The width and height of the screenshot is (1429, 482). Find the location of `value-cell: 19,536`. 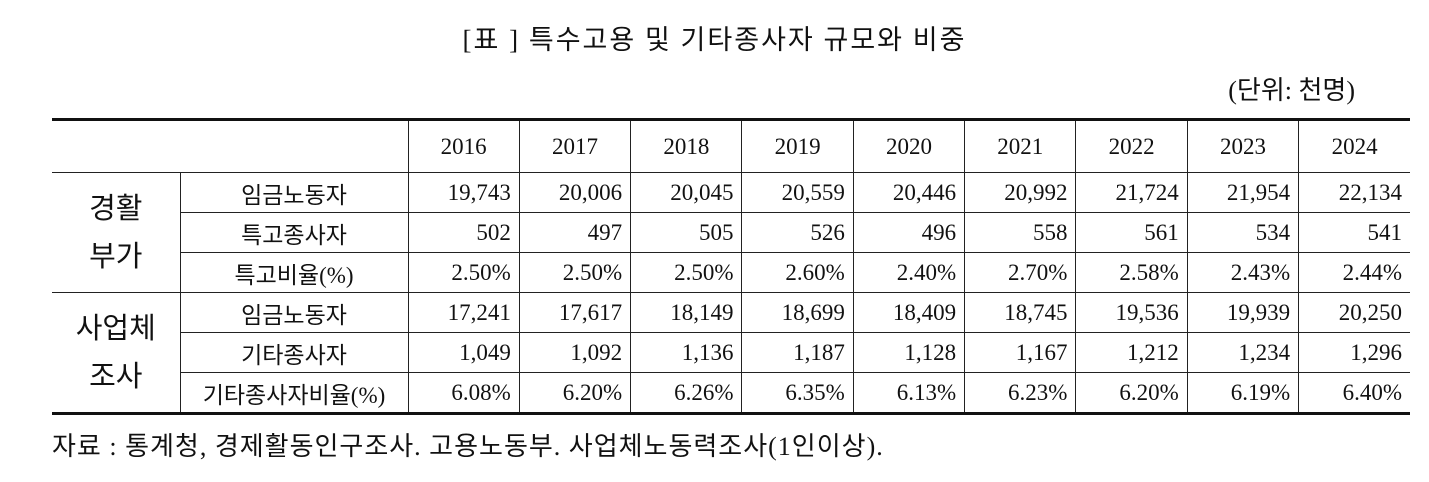

value-cell: 19,536 is located at coordinates (1131, 312).